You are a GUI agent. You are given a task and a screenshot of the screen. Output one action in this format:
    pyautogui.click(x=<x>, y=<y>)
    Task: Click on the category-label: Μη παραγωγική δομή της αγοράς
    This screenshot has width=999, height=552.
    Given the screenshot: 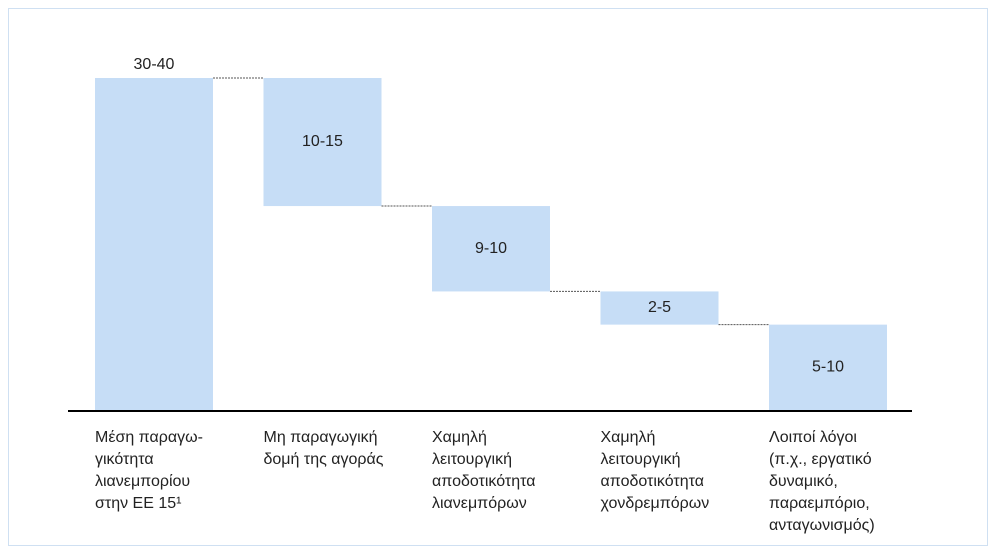 What is the action you would take?
    pyautogui.click(x=323, y=448)
    